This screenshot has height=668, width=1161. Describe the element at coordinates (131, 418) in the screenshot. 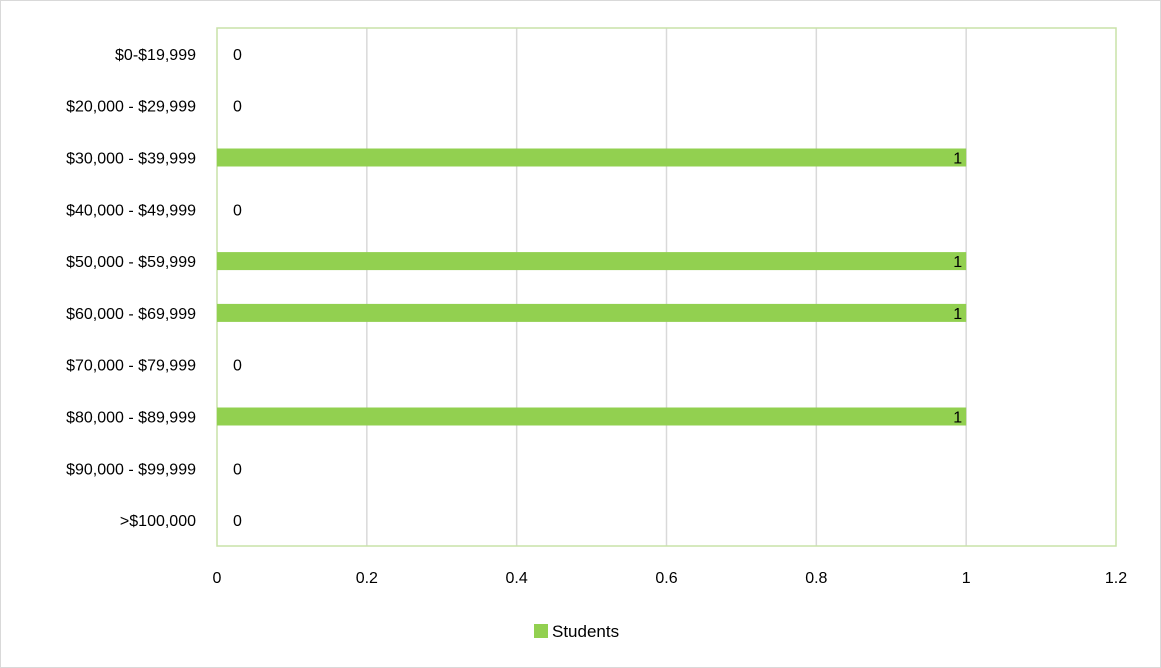

I see `category-label: $80,000 - $89,999` at that location.